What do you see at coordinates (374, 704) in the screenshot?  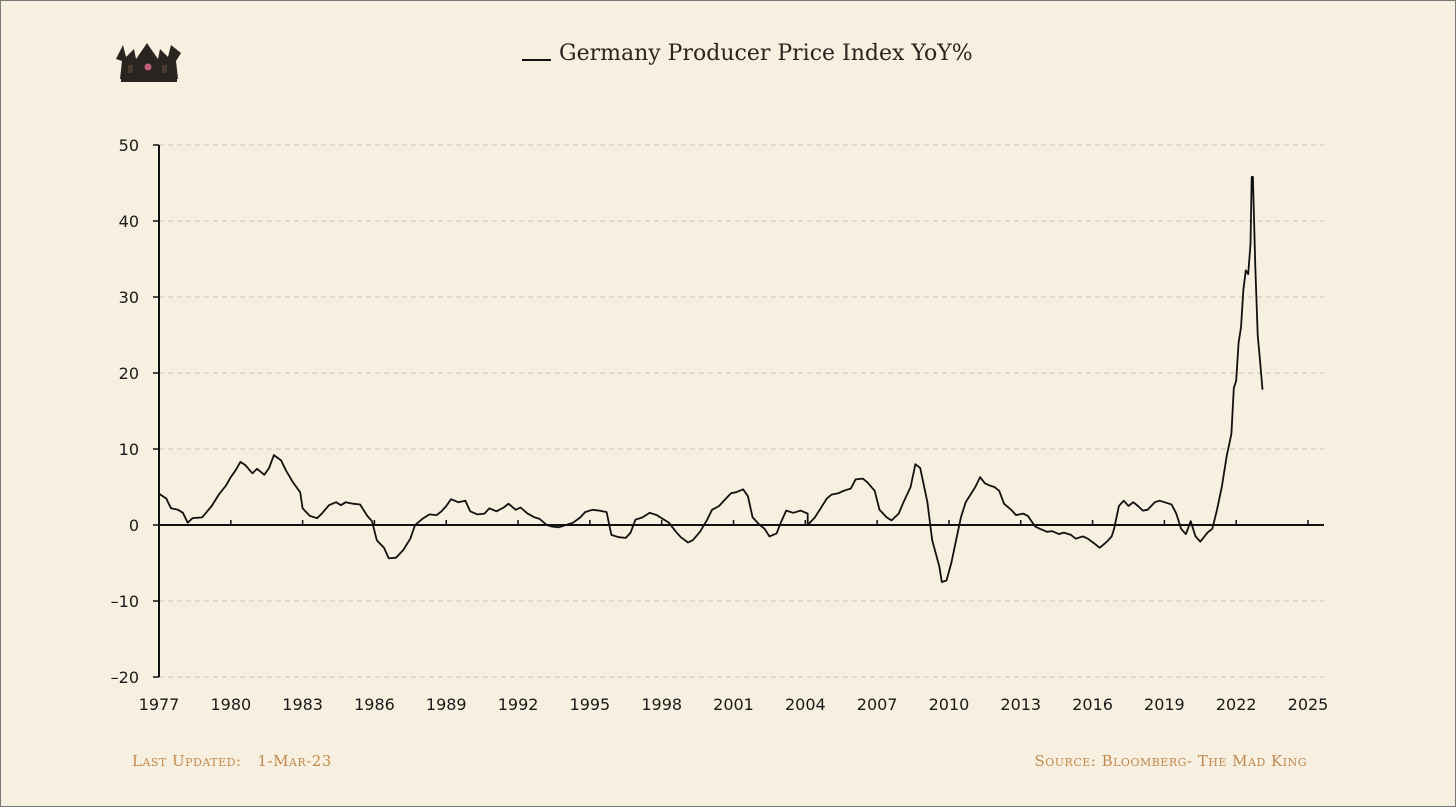 I see `x-tick-label: 1986` at bounding box center [374, 704].